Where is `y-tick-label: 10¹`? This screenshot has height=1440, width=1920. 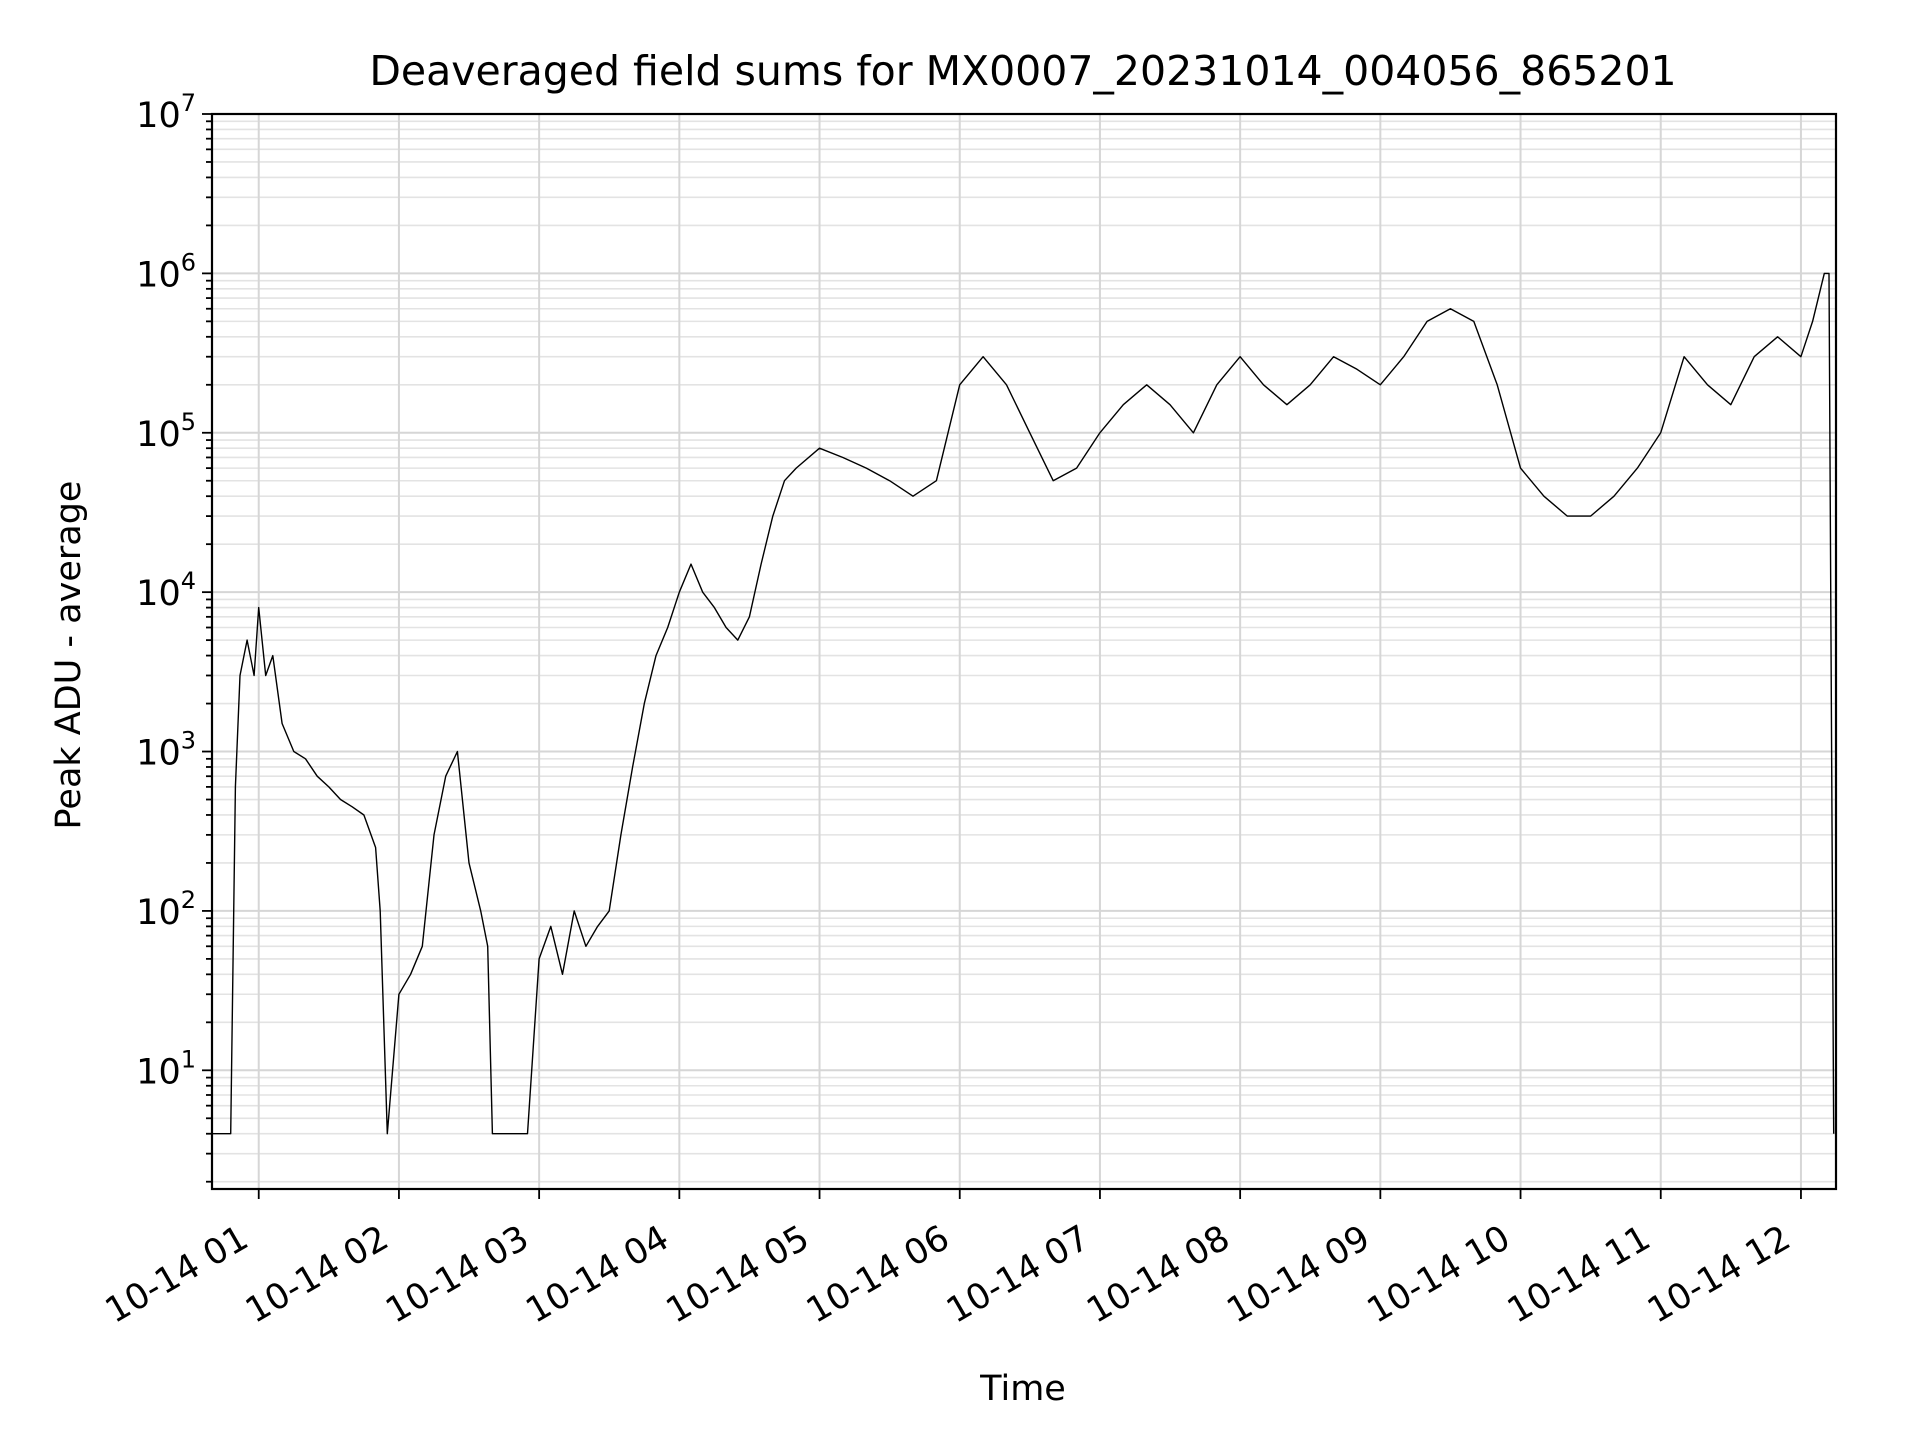 y-tick-label: 10¹ is located at coordinates (166, 1068).